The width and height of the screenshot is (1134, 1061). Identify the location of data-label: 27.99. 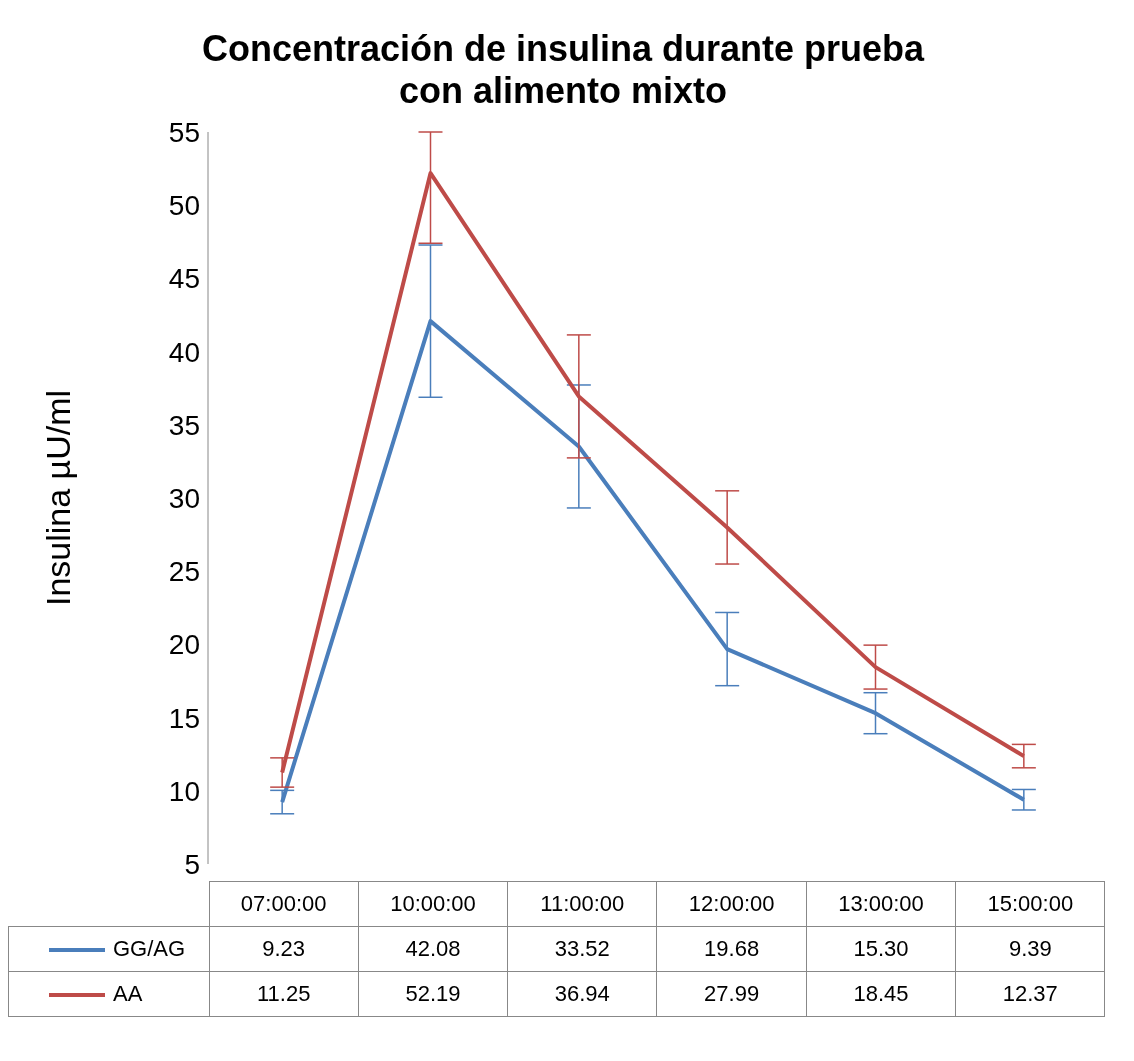
(731, 994).